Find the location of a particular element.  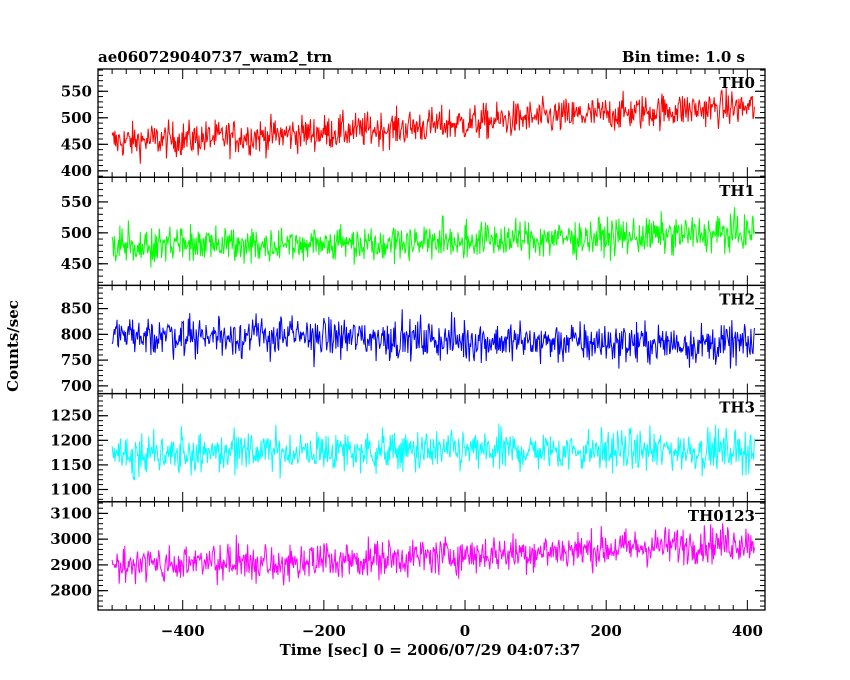

x-axis-label: Time [sec] 0 = 2006/07/29 04:07:37 is located at coordinates (430, 650).